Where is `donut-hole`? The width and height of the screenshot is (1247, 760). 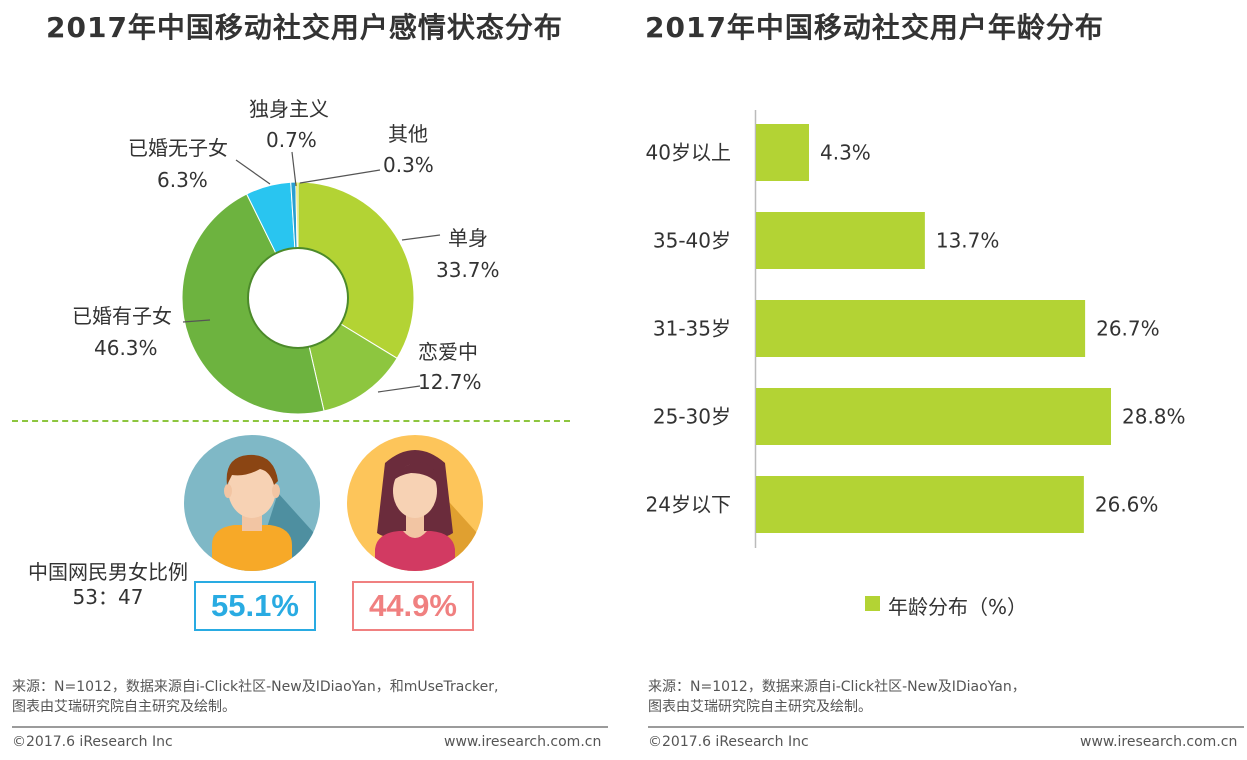
donut-hole is located at coordinates (298, 298).